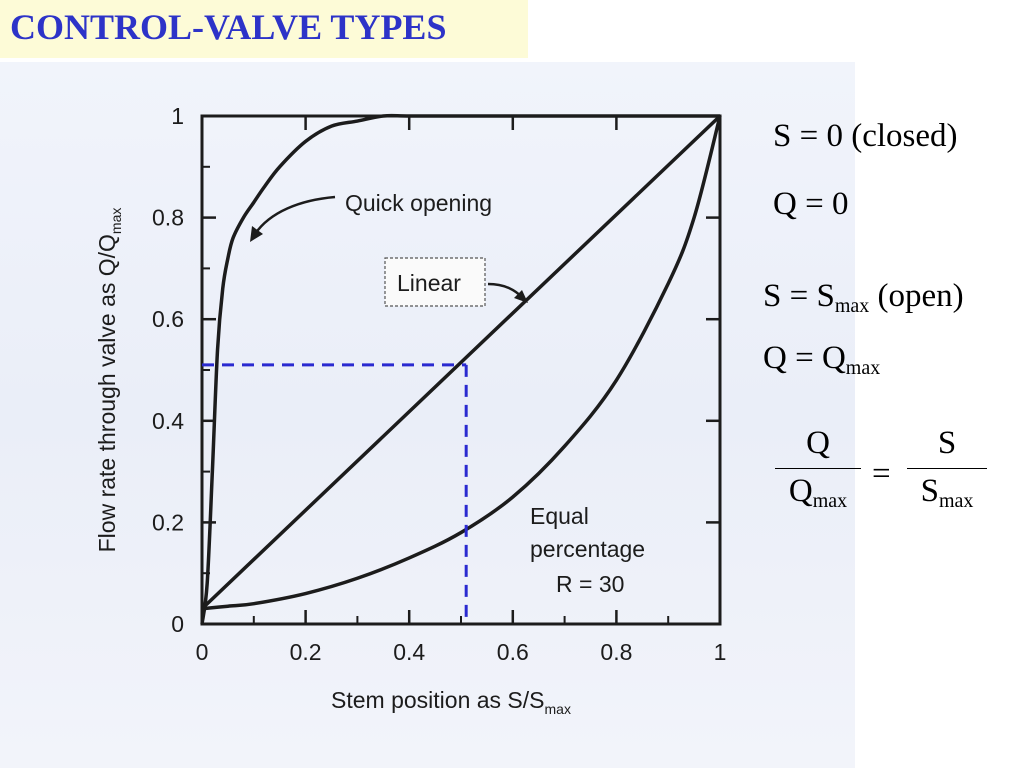  I want to click on eq-closed-s: S = 0 (closed), so click(865, 136).